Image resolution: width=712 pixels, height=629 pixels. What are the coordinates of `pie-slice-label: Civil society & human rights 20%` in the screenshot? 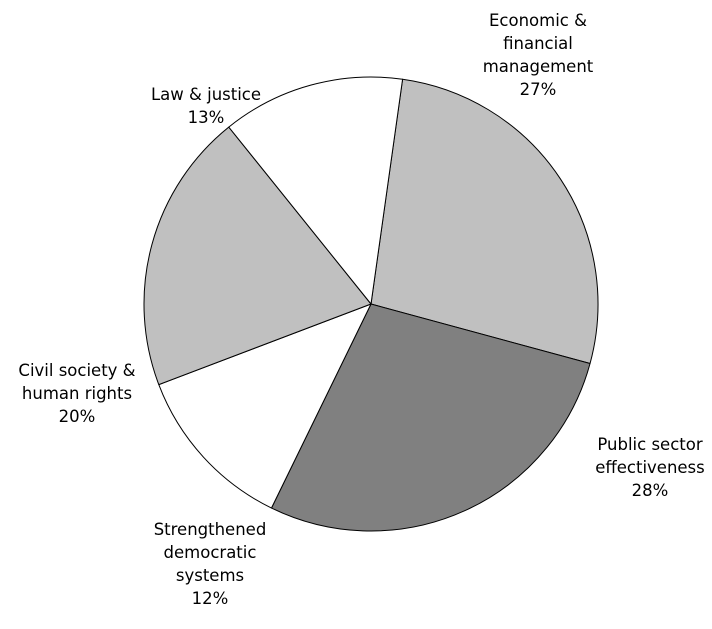 It's located at (76, 393).